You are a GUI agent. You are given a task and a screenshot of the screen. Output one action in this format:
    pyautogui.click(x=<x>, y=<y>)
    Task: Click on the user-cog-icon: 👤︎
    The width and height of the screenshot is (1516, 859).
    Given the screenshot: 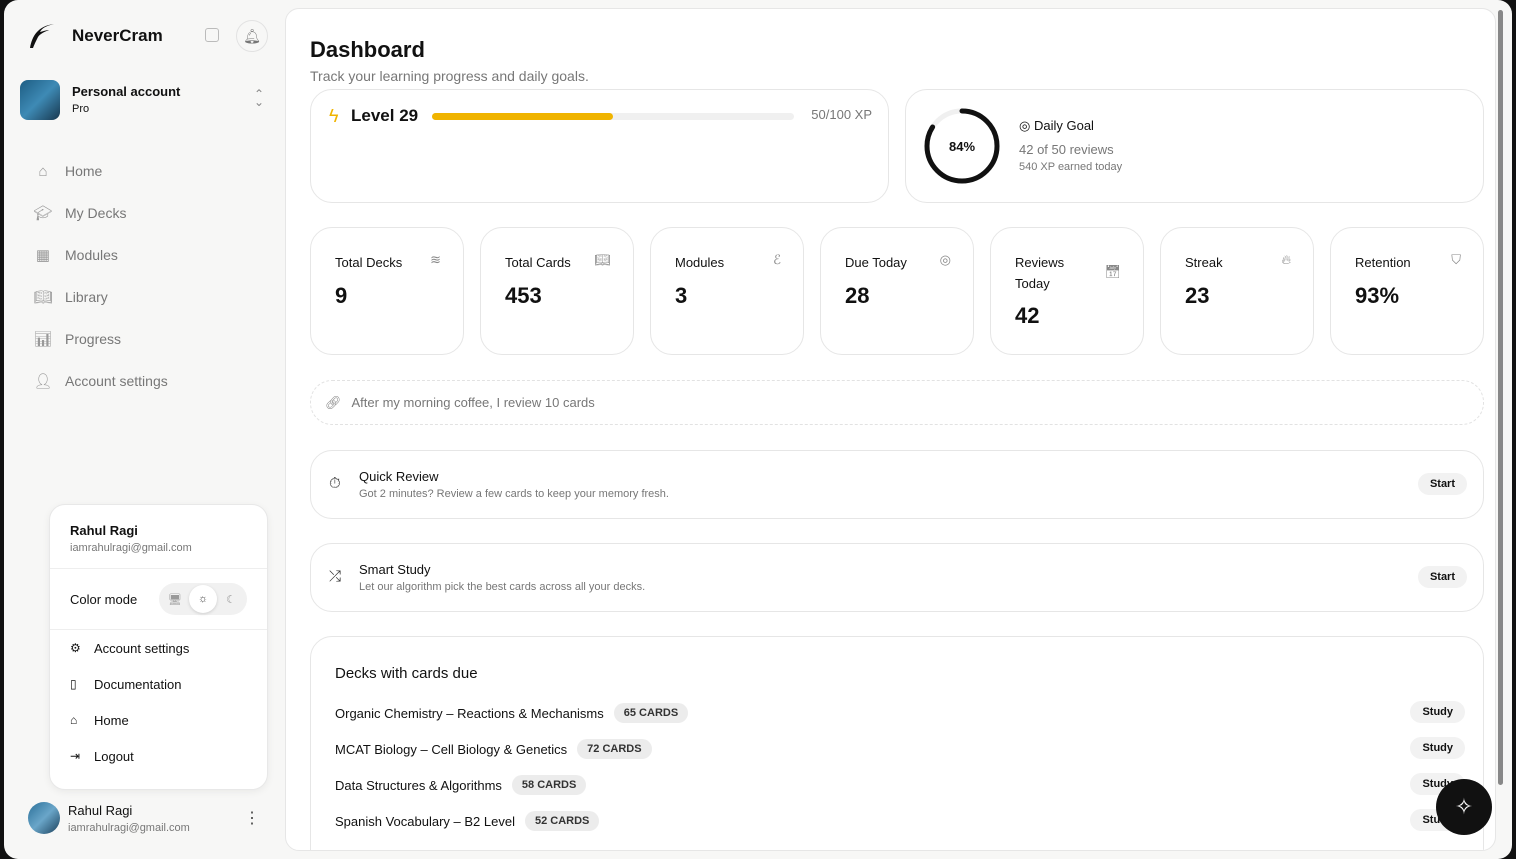 What is the action you would take?
    pyautogui.click(x=43, y=381)
    